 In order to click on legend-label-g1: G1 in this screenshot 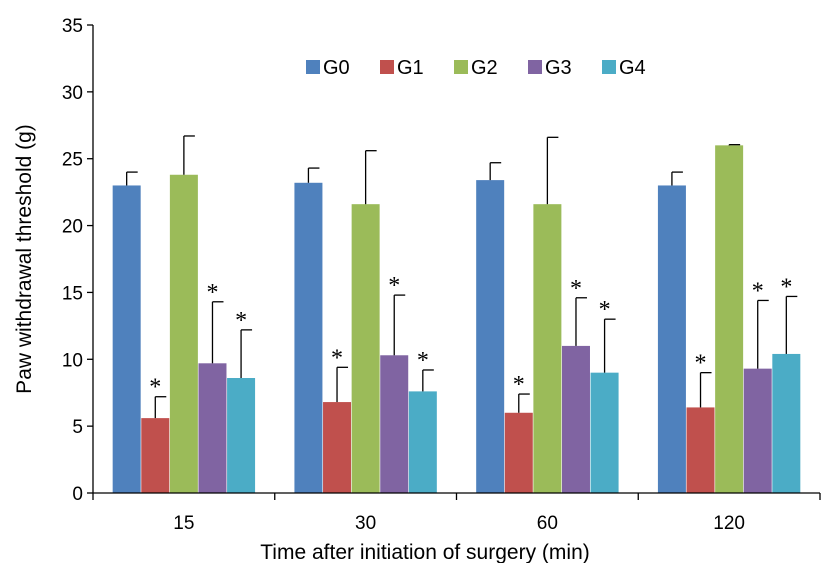, I will do `click(410, 68)`.